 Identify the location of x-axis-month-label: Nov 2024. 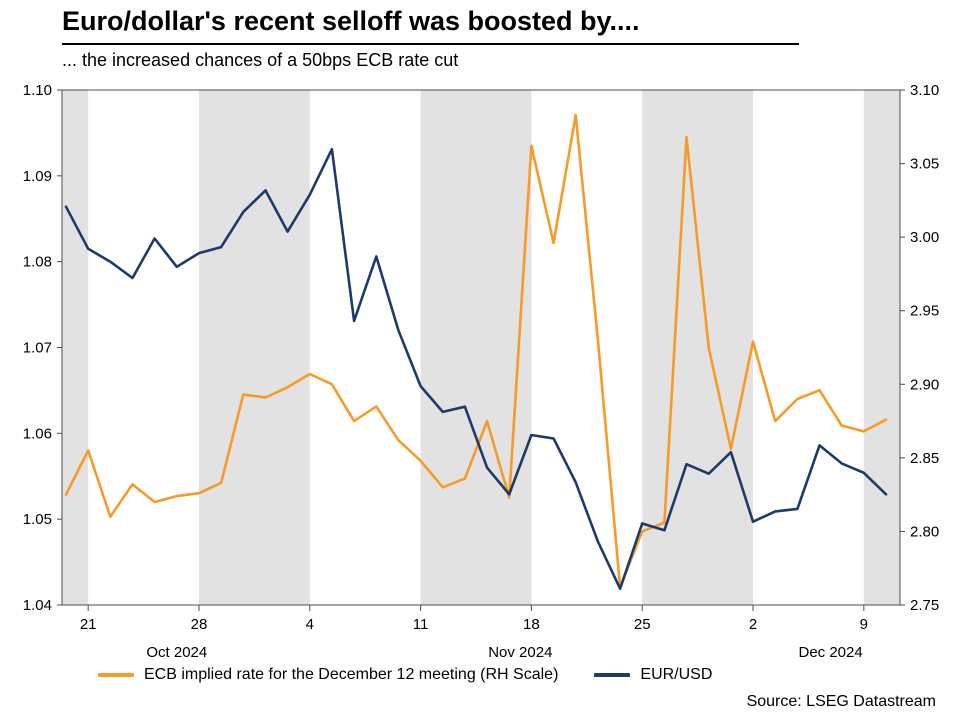
(520, 652).